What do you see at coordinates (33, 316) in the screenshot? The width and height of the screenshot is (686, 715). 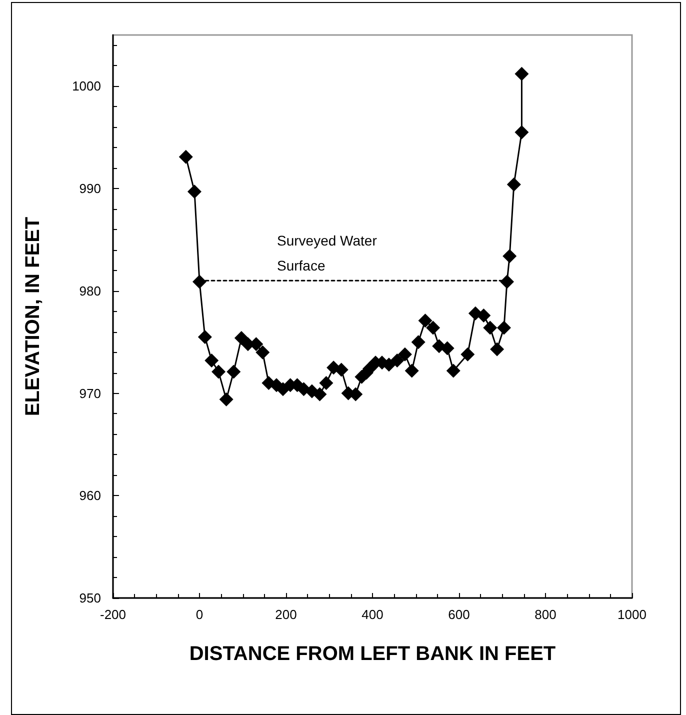 I see `y-axis-title: ELEVATION, IN FEET` at bounding box center [33, 316].